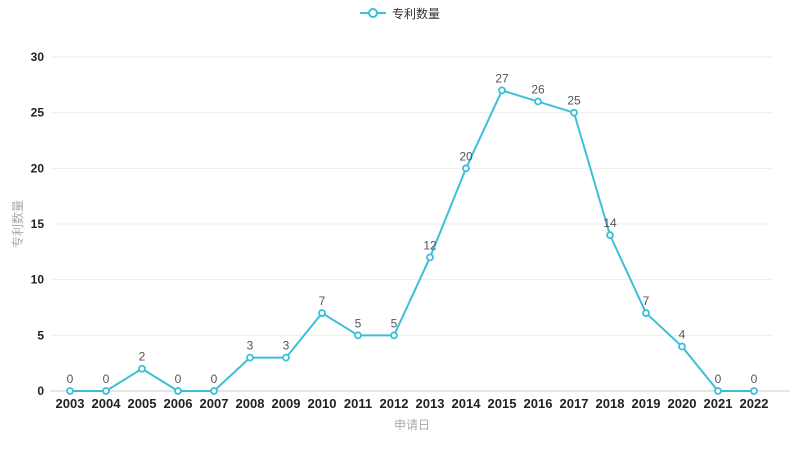 This screenshot has width=800, height=449. I want to click on data-label: 26, so click(538, 90).